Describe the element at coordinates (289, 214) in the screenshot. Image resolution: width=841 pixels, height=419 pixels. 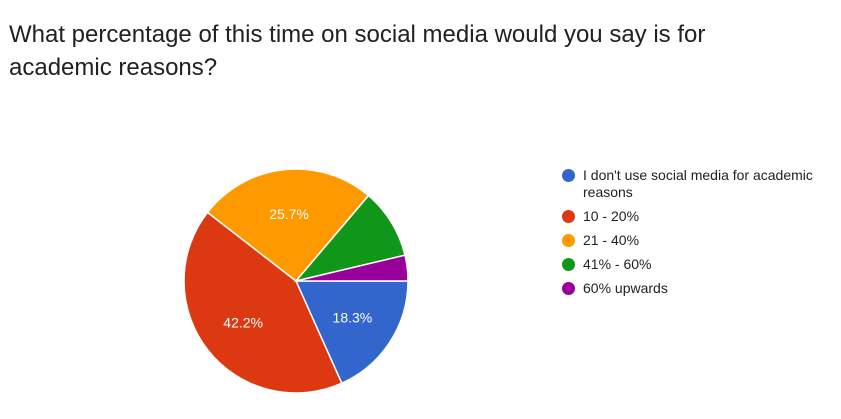
I see `pie-slice-label-3: 25.7%` at that location.